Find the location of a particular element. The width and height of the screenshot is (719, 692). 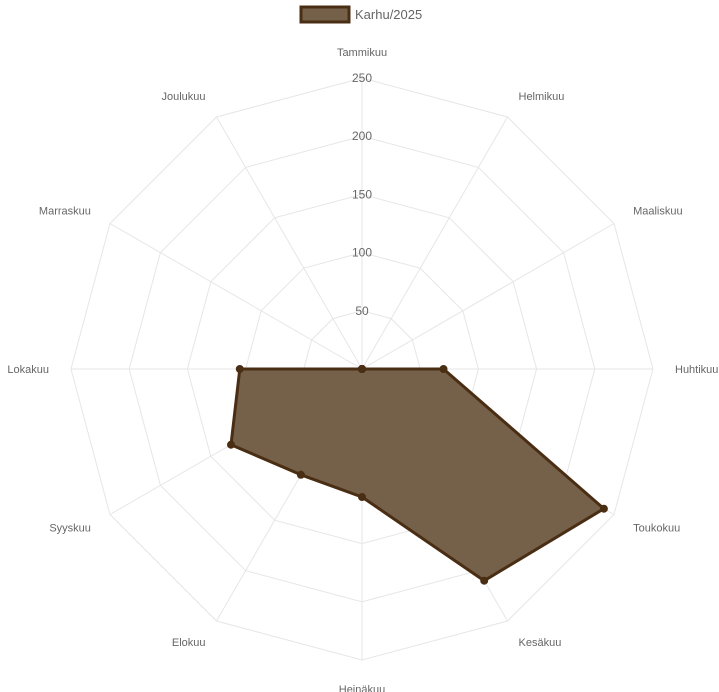

tick-label-4: 200 is located at coordinates (362, 136).